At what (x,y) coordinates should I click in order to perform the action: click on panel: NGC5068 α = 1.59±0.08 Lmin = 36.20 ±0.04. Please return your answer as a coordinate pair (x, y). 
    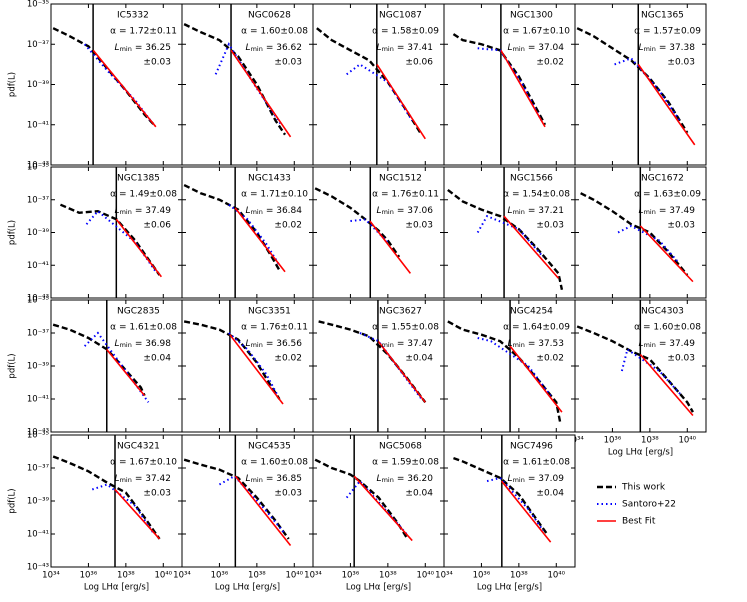
    Looking at the image, I should click on (378, 501).